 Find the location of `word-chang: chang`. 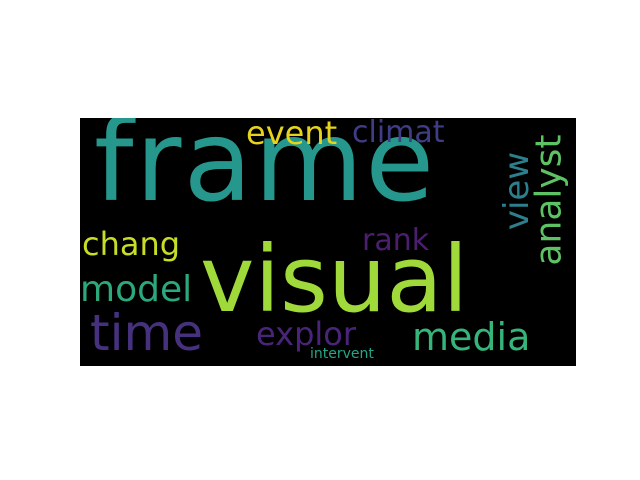

word-chang: chang is located at coordinates (131, 244).